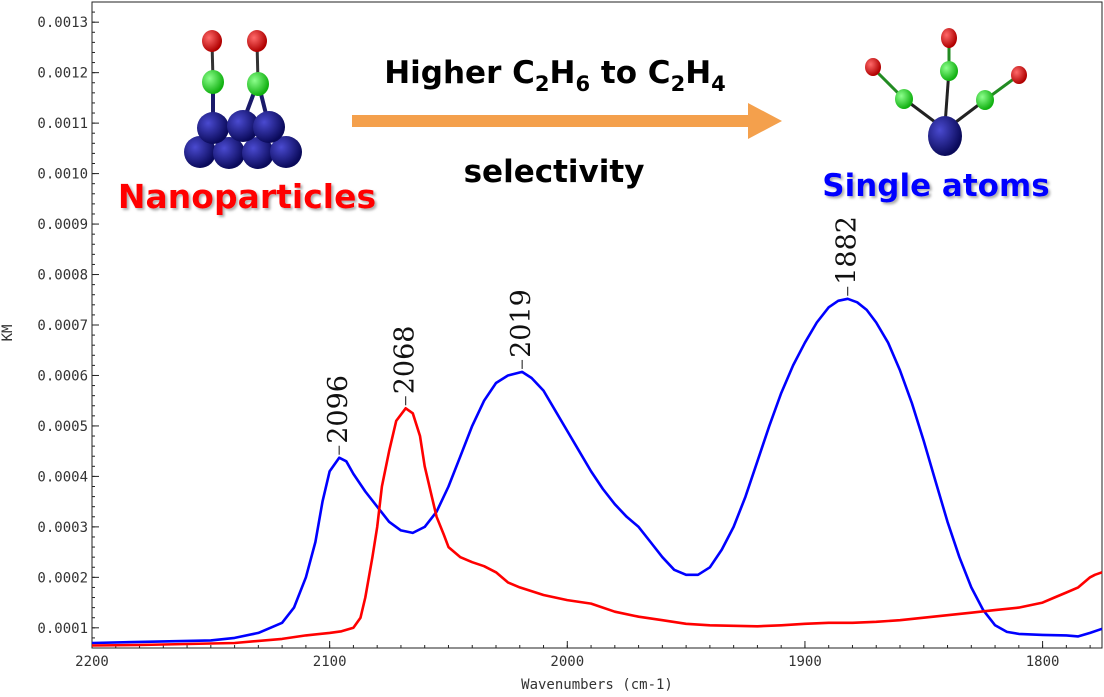 This screenshot has width=1104, height=697. Describe the element at coordinates (805, 662) in the screenshot. I see `x-tick-label: 1900` at that location.